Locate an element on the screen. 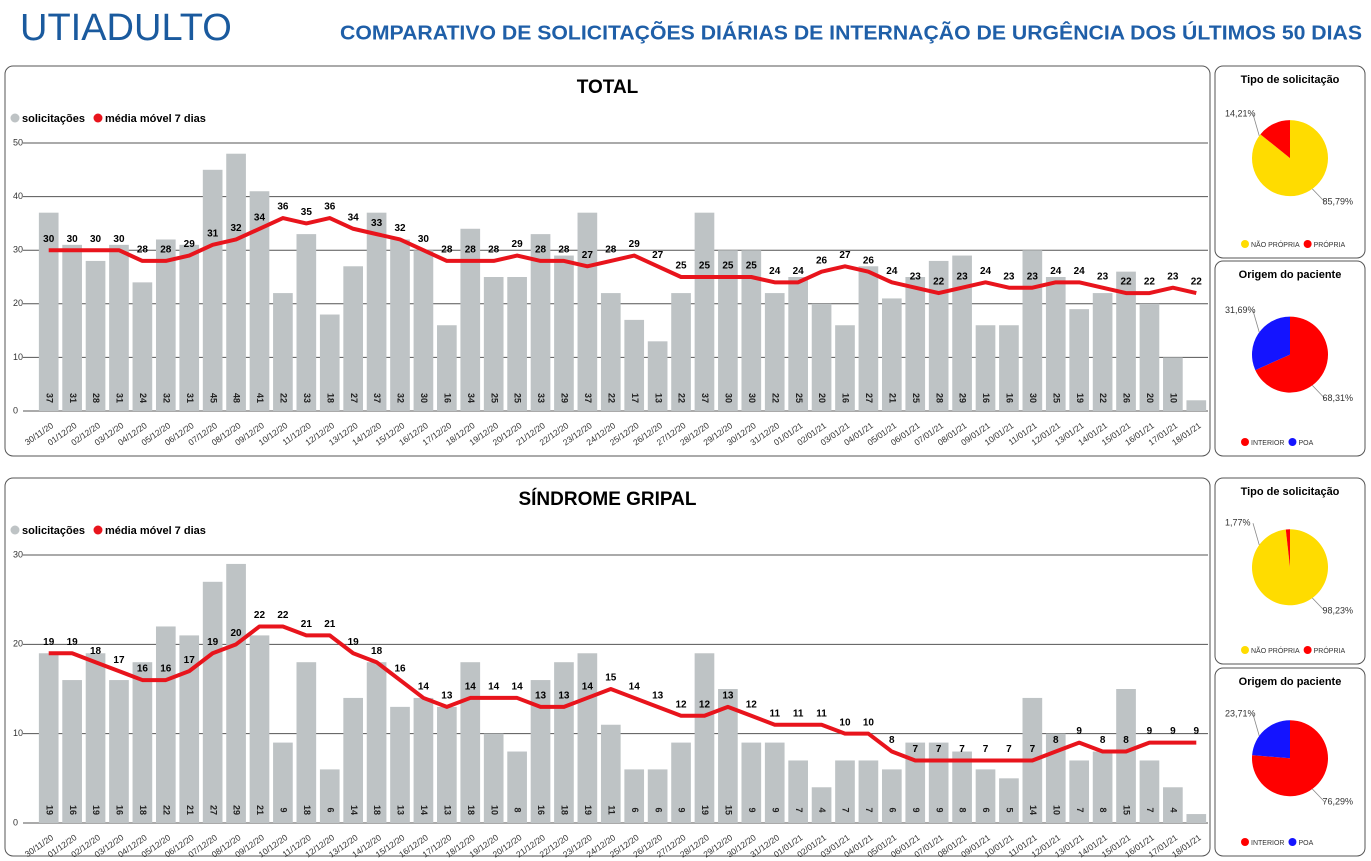 The image size is (1371, 861). chart-title: SÍNDROME GRIPAL is located at coordinates (607, 499).